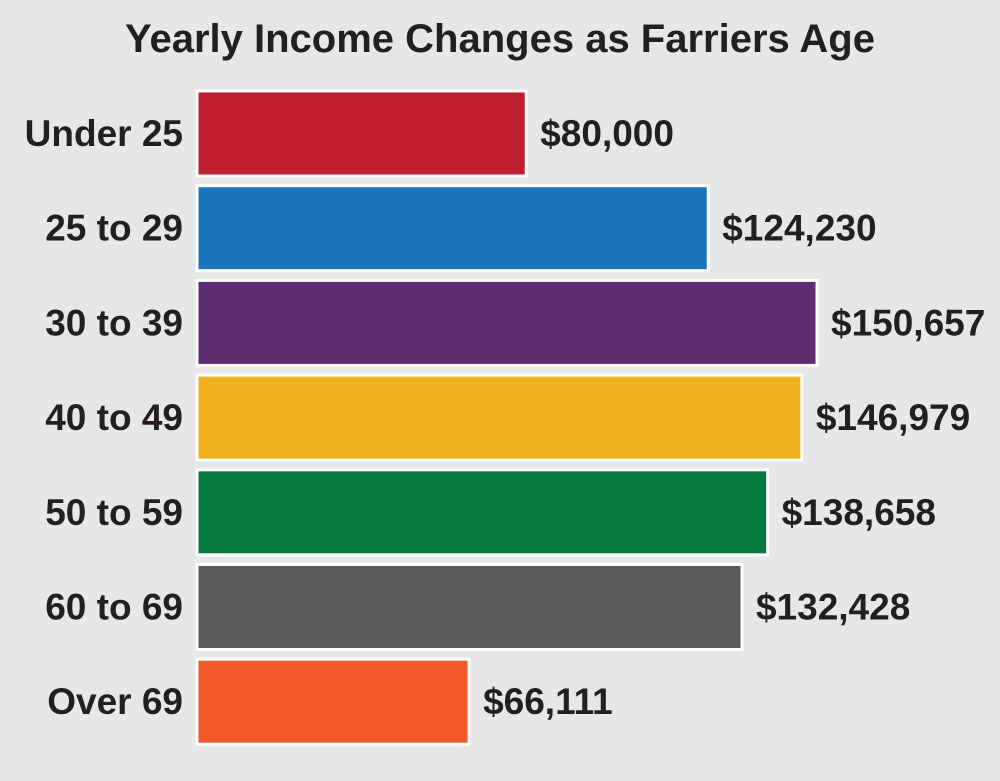  Describe the element at coordinates (833, 607) in the screenshot. I see `value-label-5: $132,428` at that location.